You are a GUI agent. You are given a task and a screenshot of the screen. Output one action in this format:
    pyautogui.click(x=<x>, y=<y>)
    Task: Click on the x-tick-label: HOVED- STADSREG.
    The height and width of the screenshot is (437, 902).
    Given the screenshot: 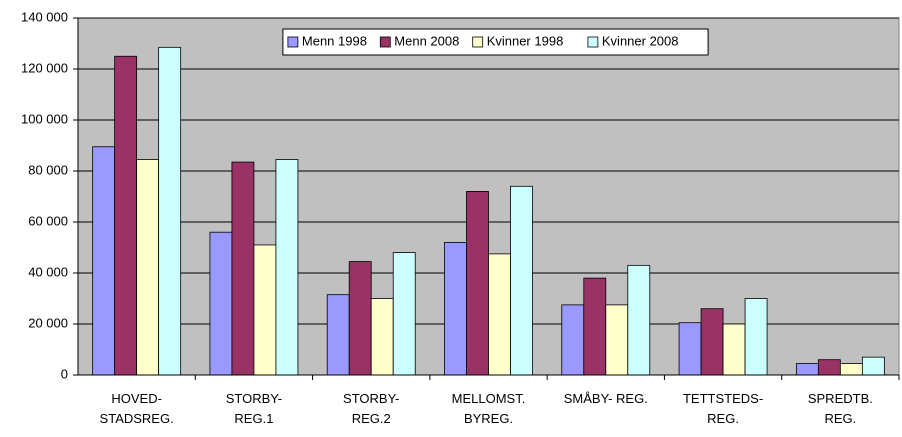 What is the action you would take?
    pyautogui.click(x=137, y=408)
    